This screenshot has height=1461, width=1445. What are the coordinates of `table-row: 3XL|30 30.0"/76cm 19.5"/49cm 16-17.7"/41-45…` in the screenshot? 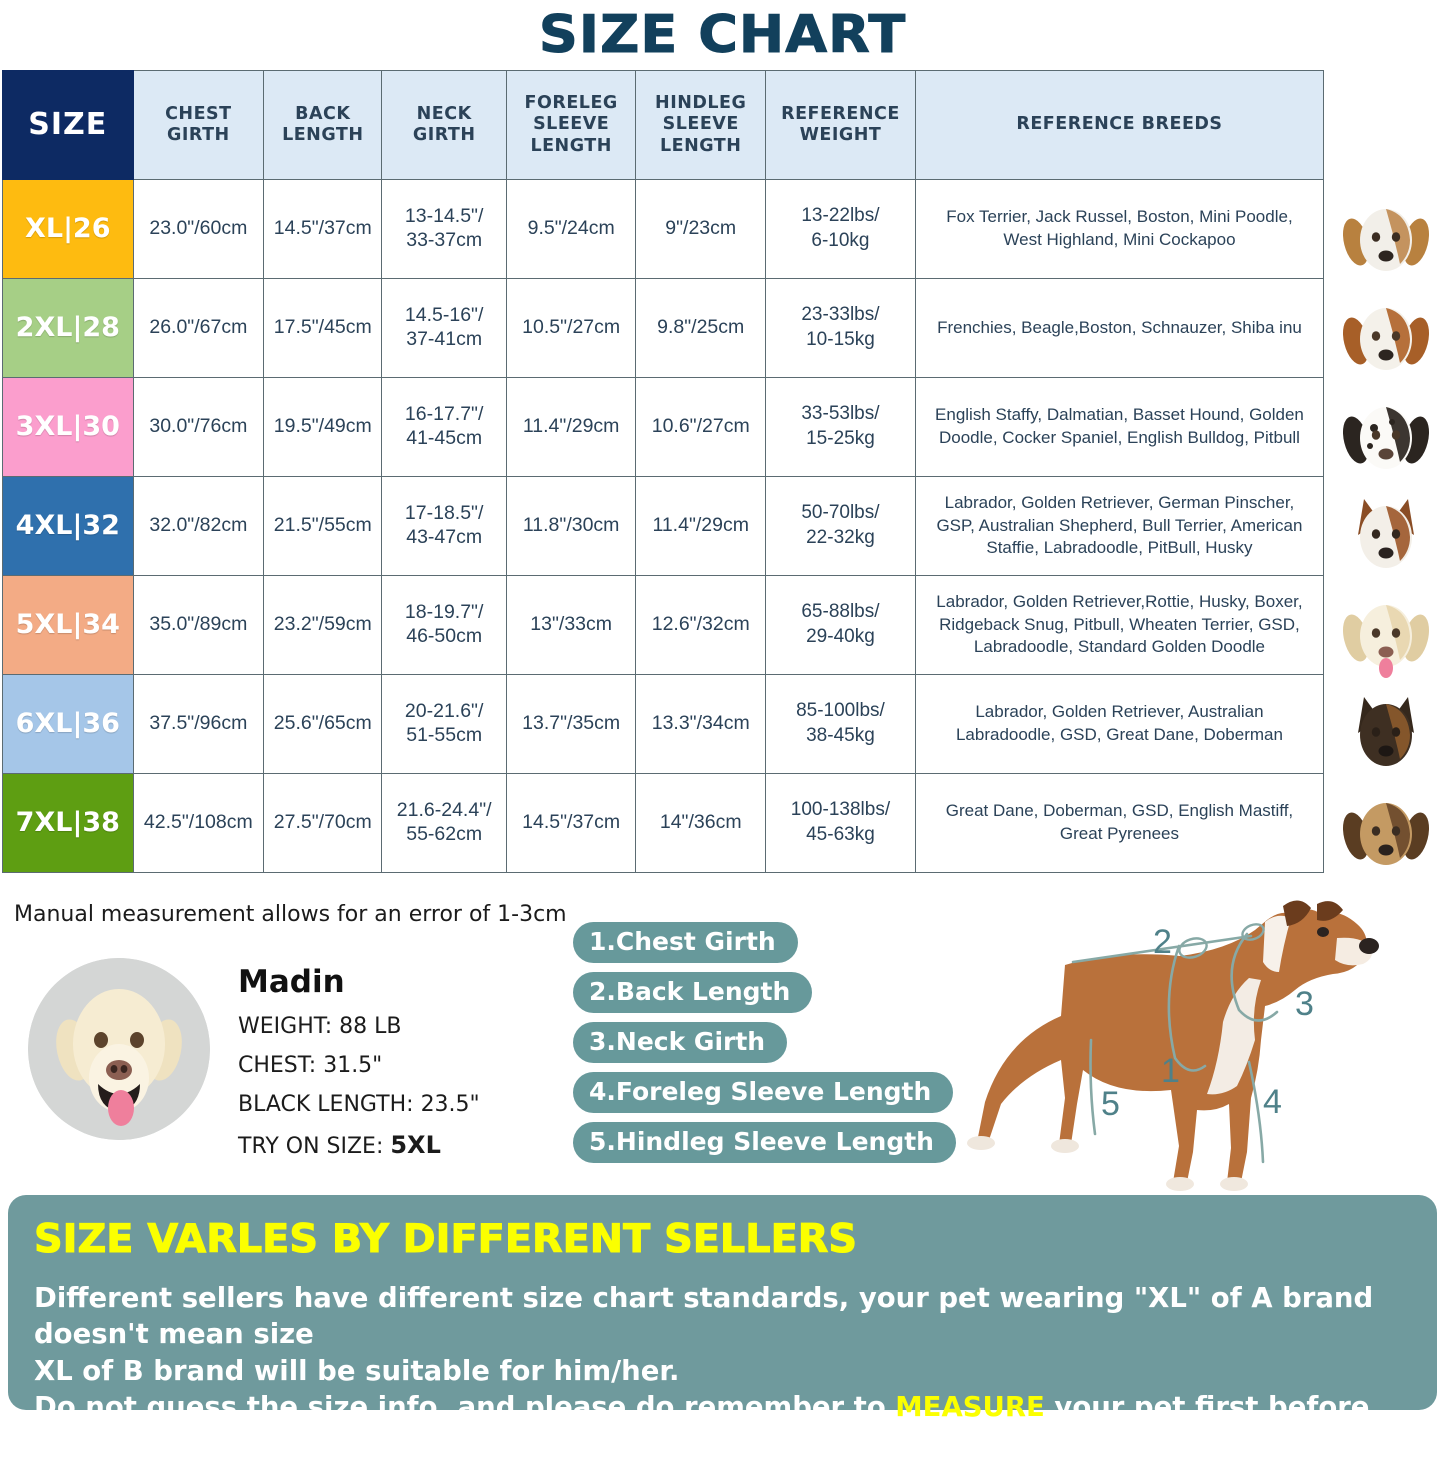 It's located at (663, 427).